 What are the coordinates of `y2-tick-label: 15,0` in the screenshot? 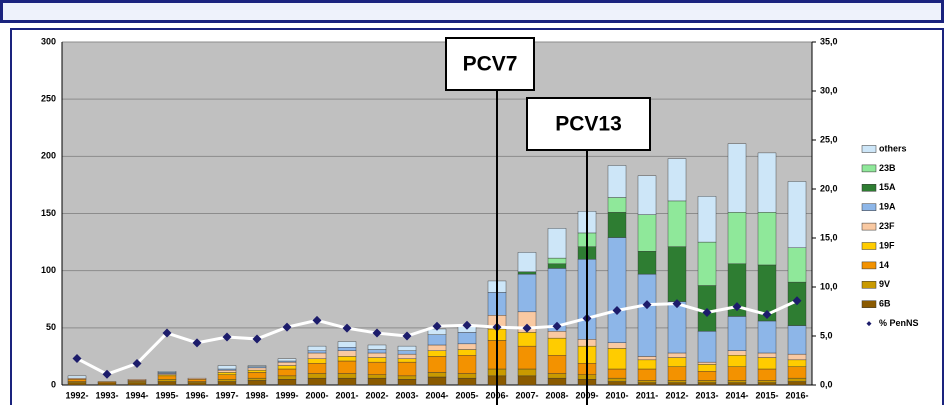 It's located at (829, 237).